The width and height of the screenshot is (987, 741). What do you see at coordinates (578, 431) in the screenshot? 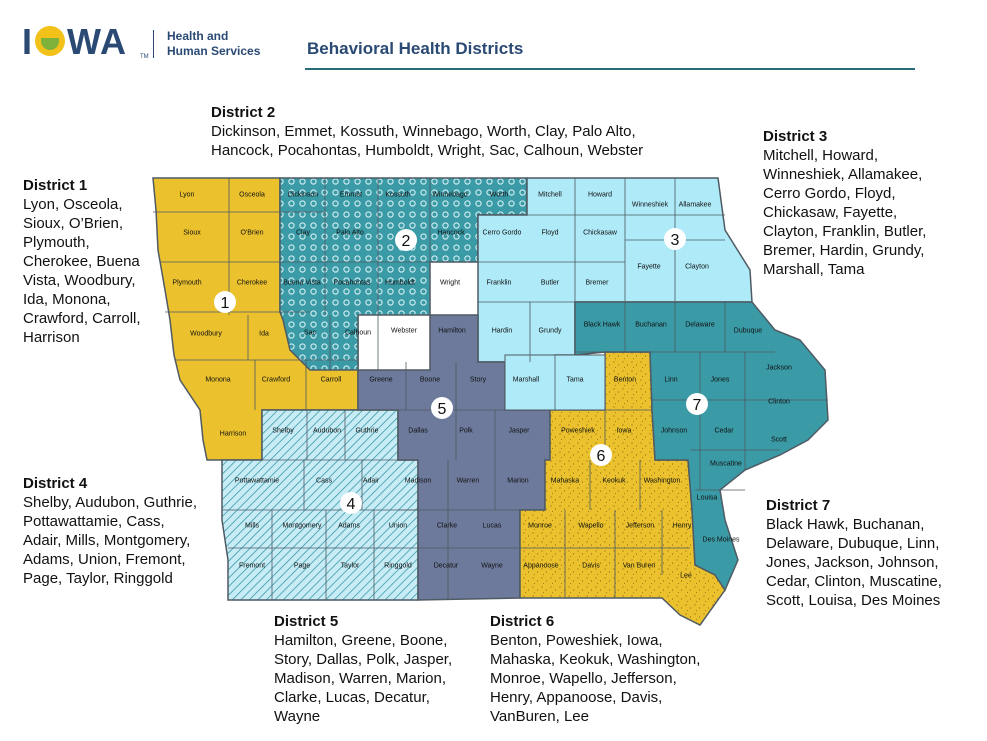
I see `county-label: Poweshiek` at bounding box center [578, 431].